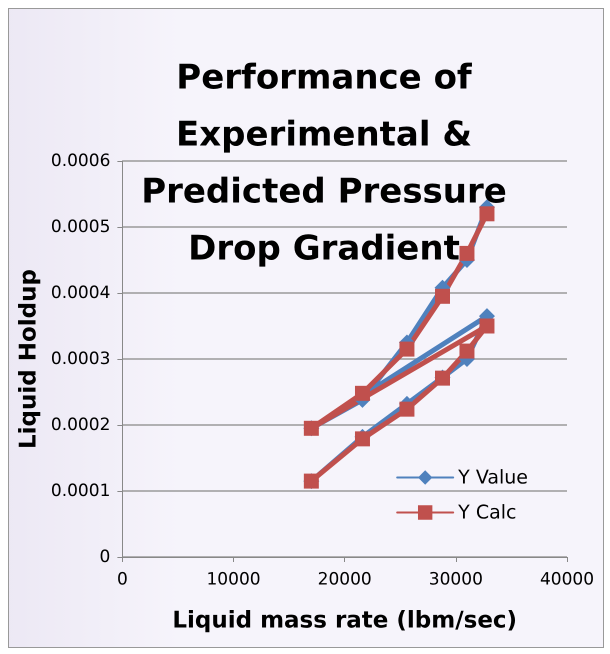  What do you see at coordinates (80, 425) in the screenshot?
I see `y-tick-label: 0.0002` at bounding box center [80, 425].